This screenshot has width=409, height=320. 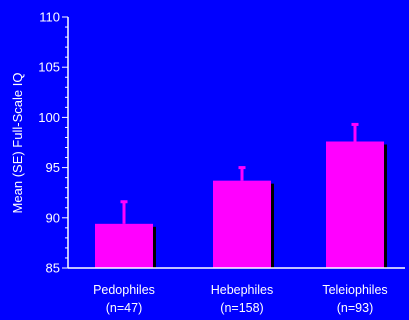 I want to click on y-tick-label: 110, so click(x=49, y=17).